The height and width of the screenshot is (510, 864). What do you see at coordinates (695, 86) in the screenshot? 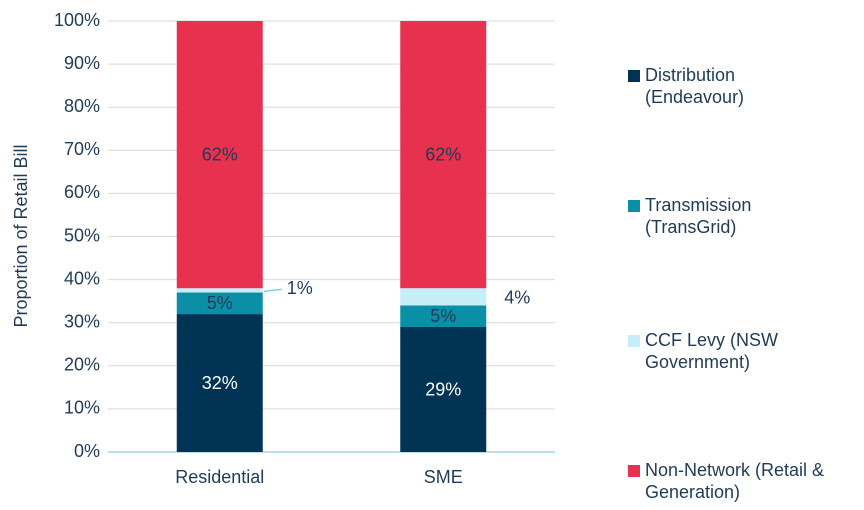
I see `legend-label: Distribution (Endeavour)` at bounding box center [695, 86].